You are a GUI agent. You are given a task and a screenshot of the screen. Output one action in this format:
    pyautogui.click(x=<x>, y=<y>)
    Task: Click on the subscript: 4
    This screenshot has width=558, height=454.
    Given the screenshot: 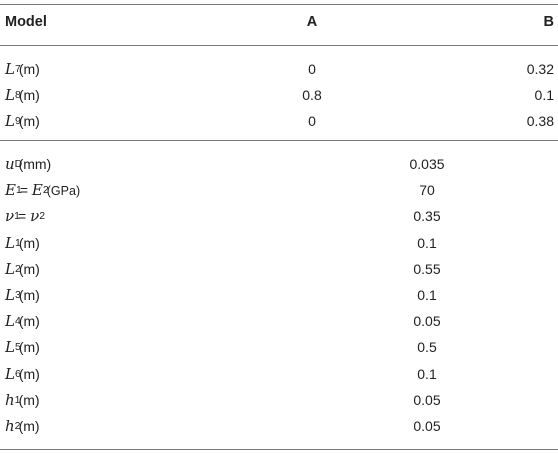 What is the action you would take?
    pyautogui.click(x=17, y=321)
    